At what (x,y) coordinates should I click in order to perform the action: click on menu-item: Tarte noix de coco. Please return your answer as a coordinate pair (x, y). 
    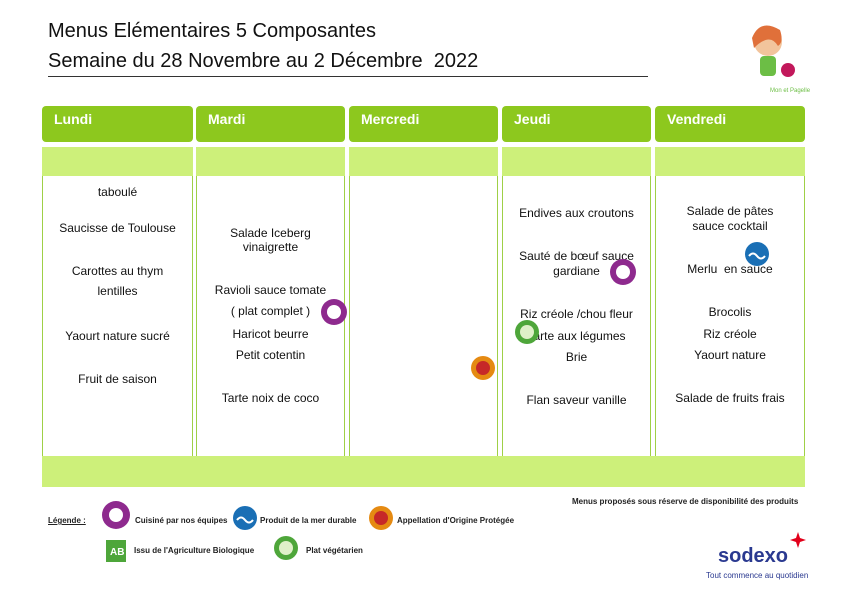
    Looking at the image, I should click on (270, 398).